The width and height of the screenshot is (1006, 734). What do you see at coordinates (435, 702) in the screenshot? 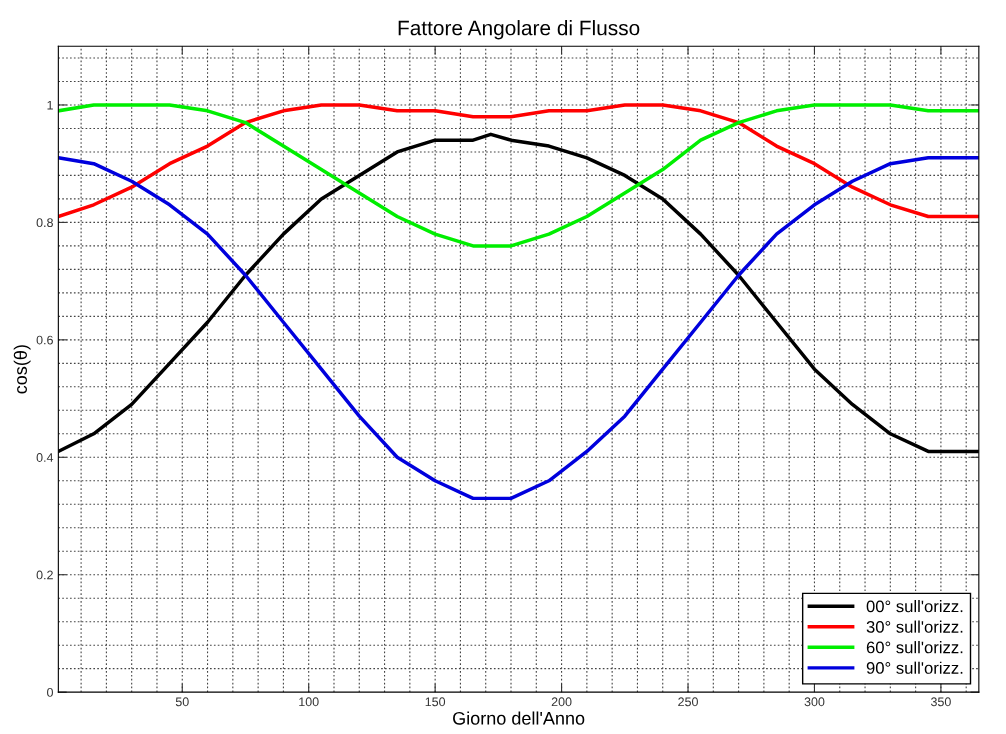
I see `x-tick-label: 150` at bounding box center [435, 702].